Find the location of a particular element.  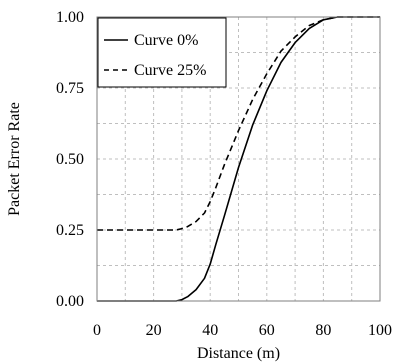

y-axis-label: Packet Error Rate is located at coordinates (14, 159).